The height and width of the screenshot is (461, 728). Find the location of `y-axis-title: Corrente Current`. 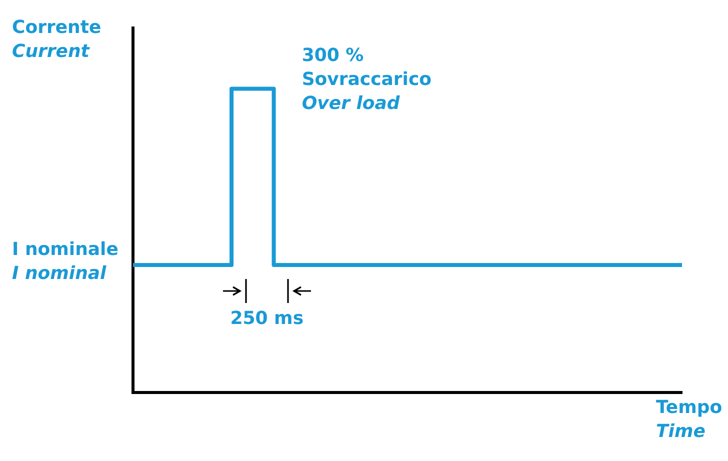

y-axis-title: Corrente Current is located at coordinates (57, 40).